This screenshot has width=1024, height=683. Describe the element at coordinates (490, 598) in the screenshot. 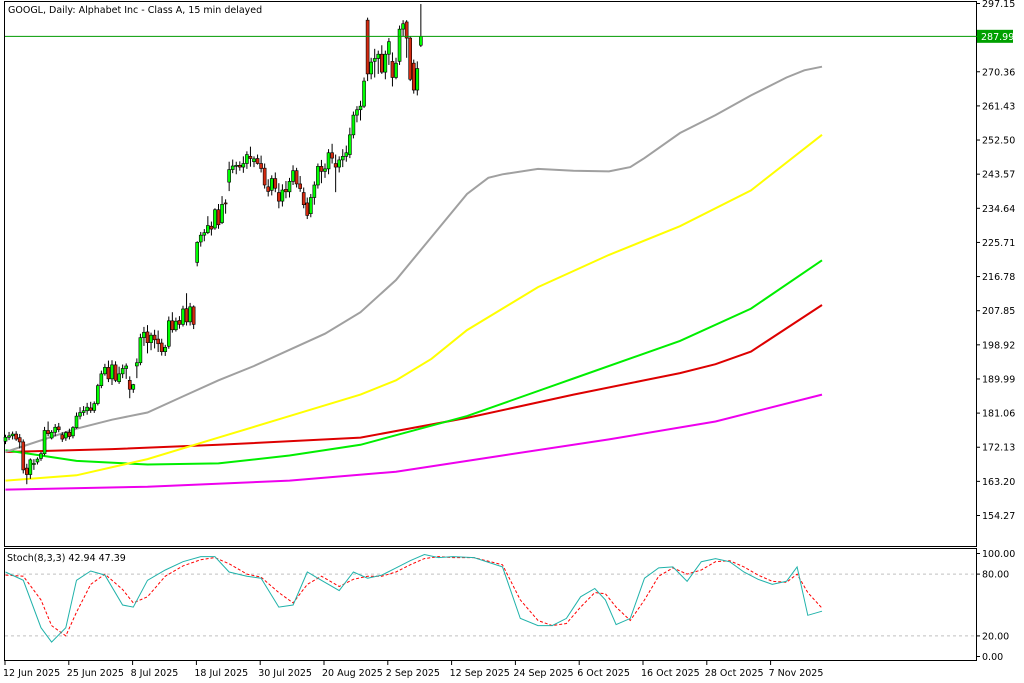

I see `stoch-plot-area` at that location.